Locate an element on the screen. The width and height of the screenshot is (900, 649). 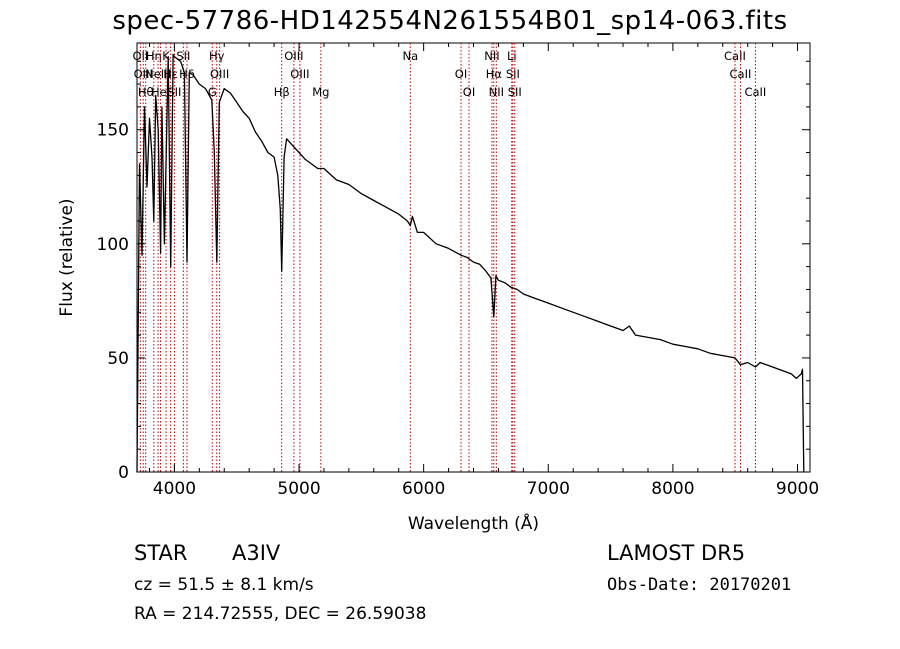
redshift-readout: cz = 51.5 ± 8.1 km/s is located at coordinates (224, 585).